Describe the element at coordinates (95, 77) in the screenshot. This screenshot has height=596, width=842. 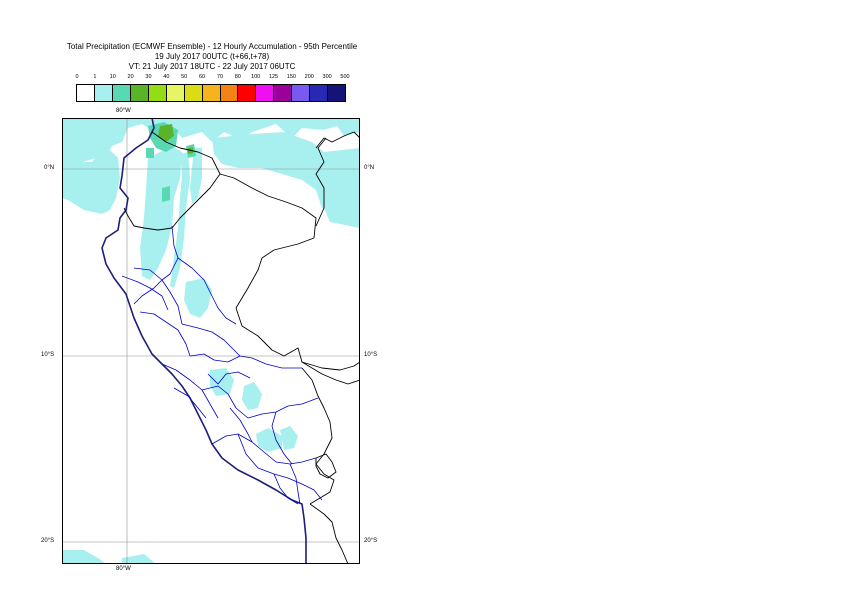
I see `legend-tick-label: 1` at that location.